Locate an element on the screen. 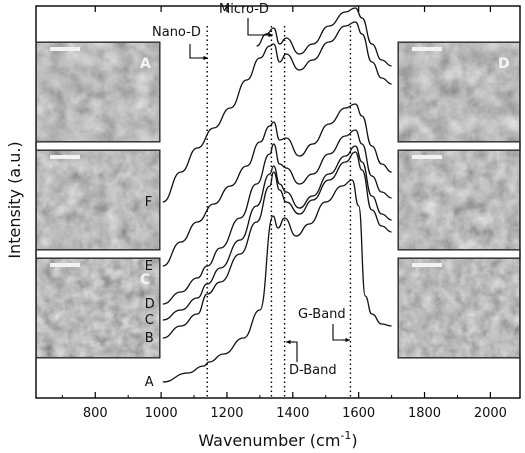 The height and width of the screenshot is (453, 525). x-tick-label: 1600 is located at coordinates (358, 413).